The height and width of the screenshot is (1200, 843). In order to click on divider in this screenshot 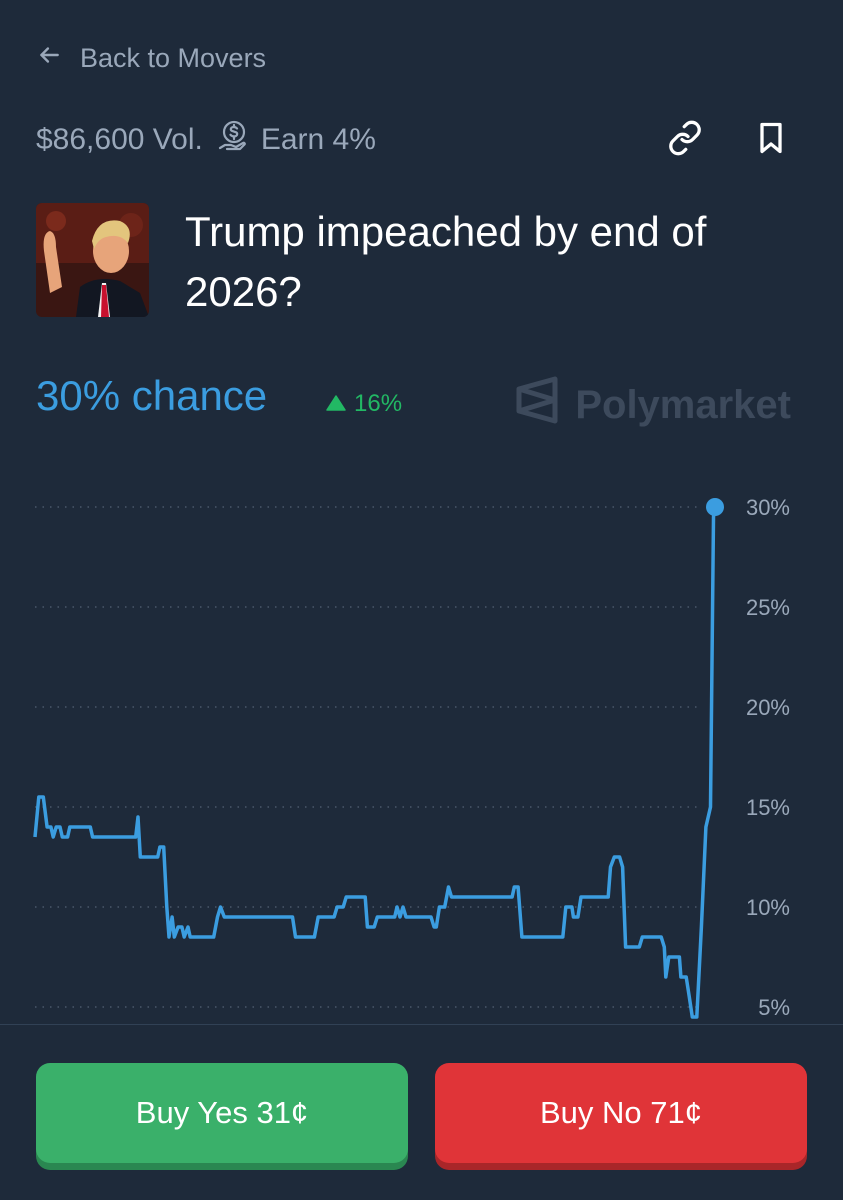, I will do `click(421, 1024)`.